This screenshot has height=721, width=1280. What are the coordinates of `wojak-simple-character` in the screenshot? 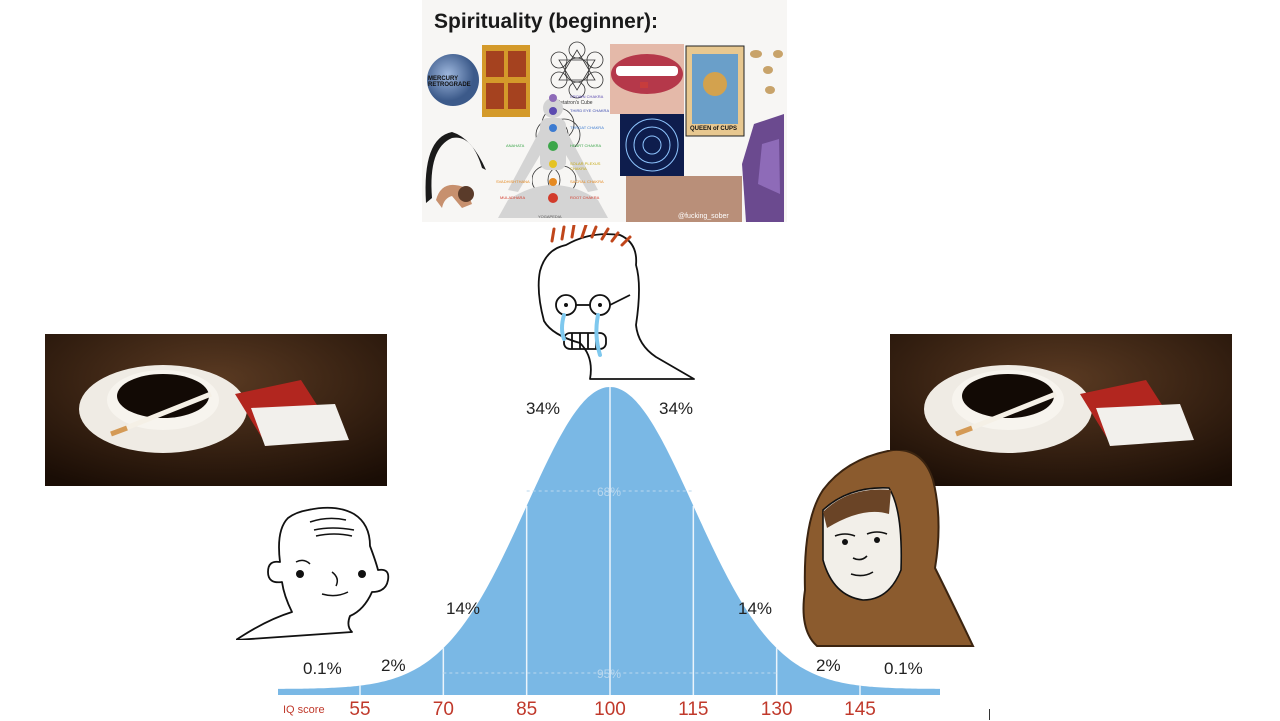 It's located at (315, 570).